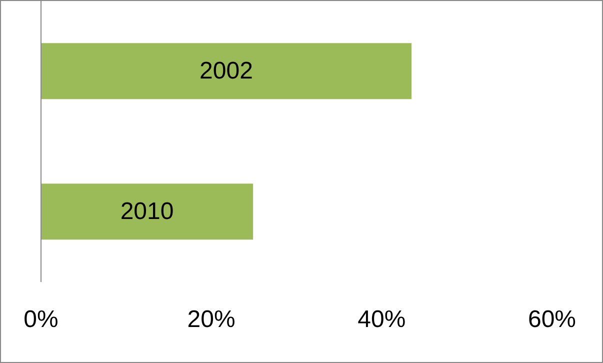 This screenshot has height=363, width=603. Describe the element at coordinates (382, 320) in the screenshot. I see `x-tick-label: 40%` at that location.